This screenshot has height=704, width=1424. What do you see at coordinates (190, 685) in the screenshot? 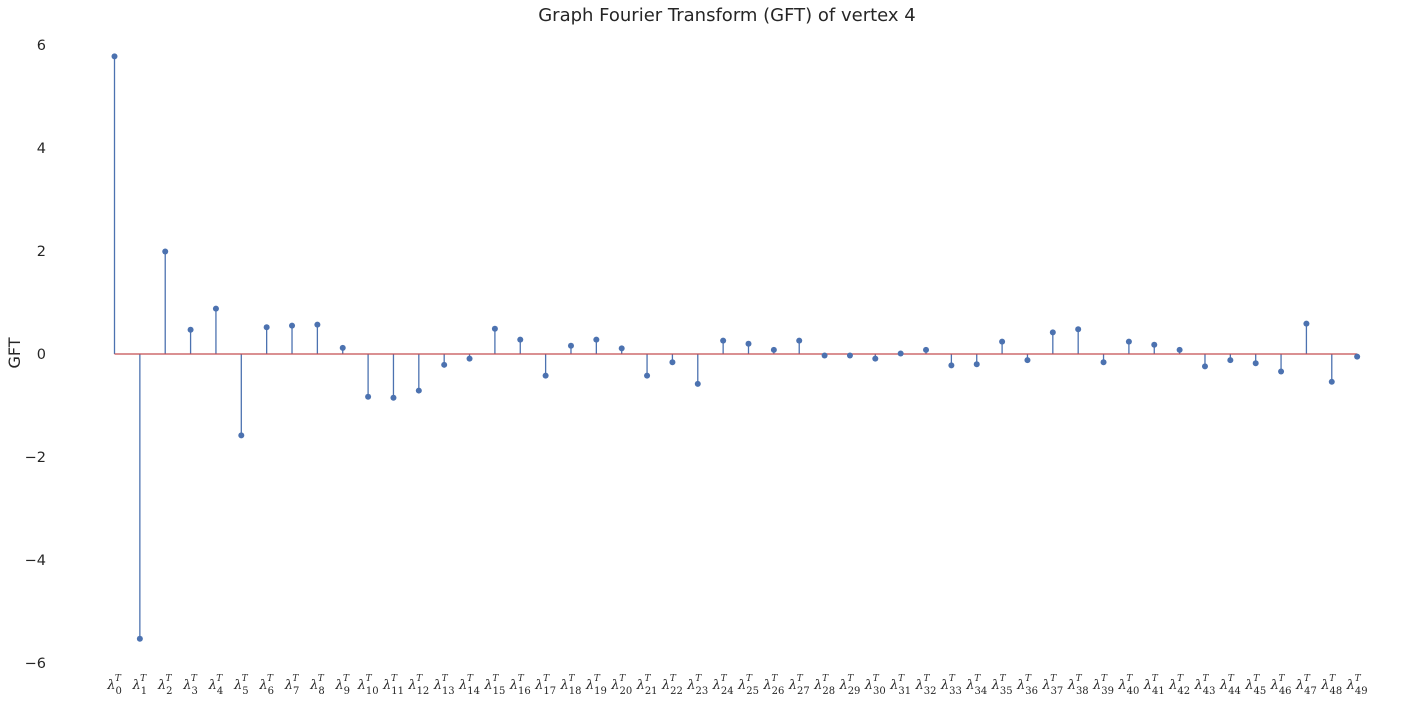
I see `x-tick-label: λ3T` at bounding box center [190, 685].